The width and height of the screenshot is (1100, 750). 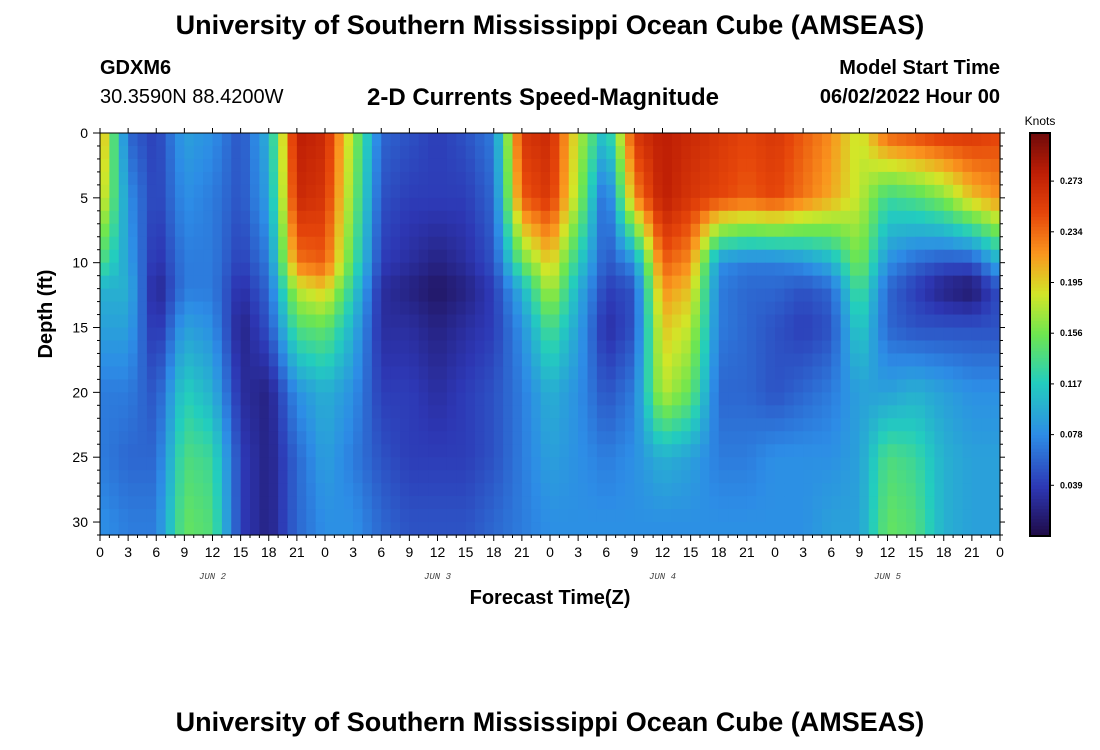 What do you see at coordinates (136, 68) in the screenshot?
I see `station-id: GDXM6` at bounding box center [136, 68].